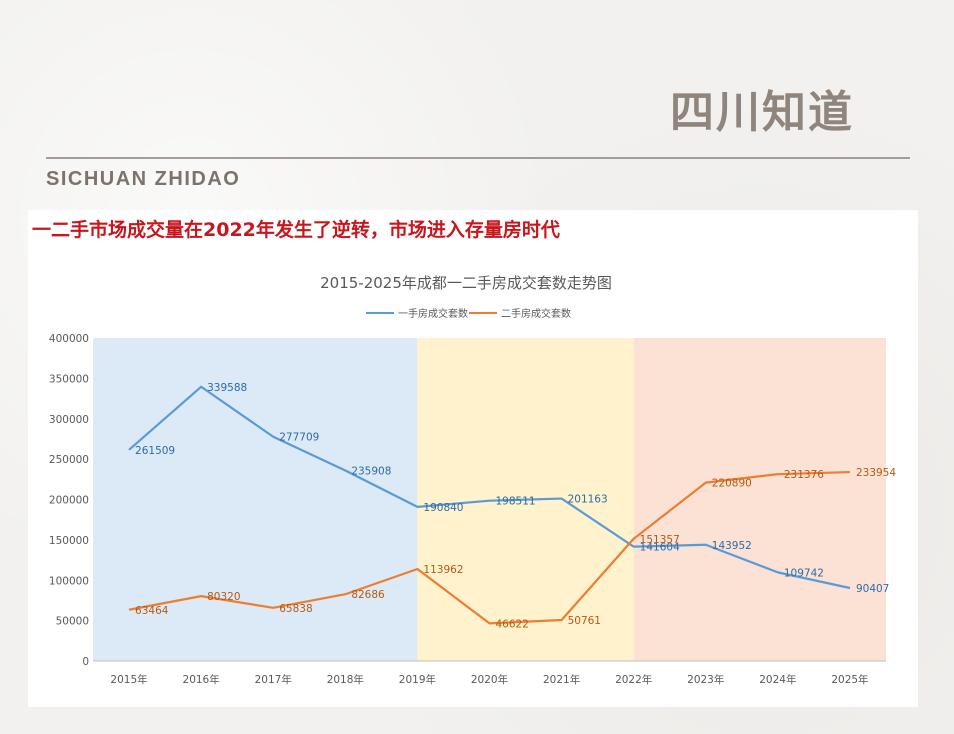  Describe the element at coordinates (345, 679) in the screenshot. I see `x-tick-label: 2018年` at that location.